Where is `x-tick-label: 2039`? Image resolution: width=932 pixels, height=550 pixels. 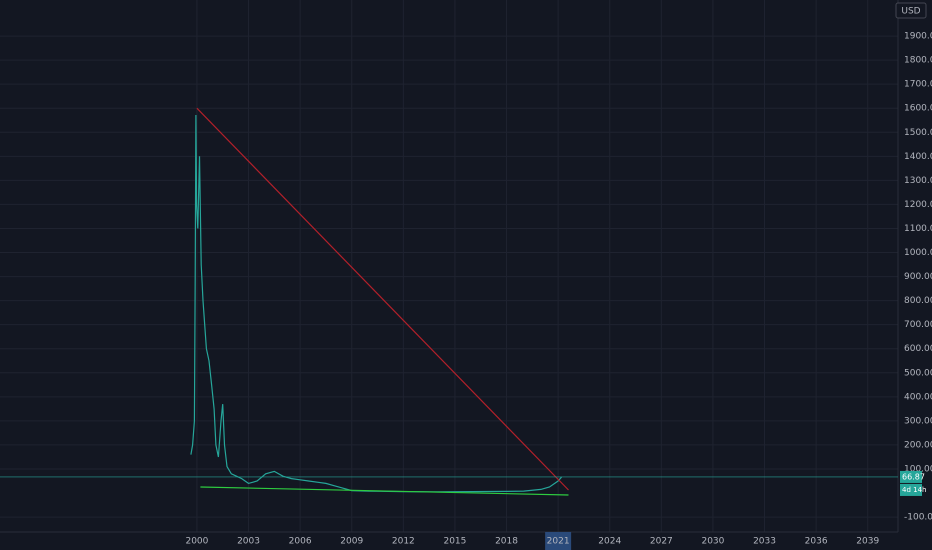
x-tick-label: 2039 is located at coordinates (867, 542).